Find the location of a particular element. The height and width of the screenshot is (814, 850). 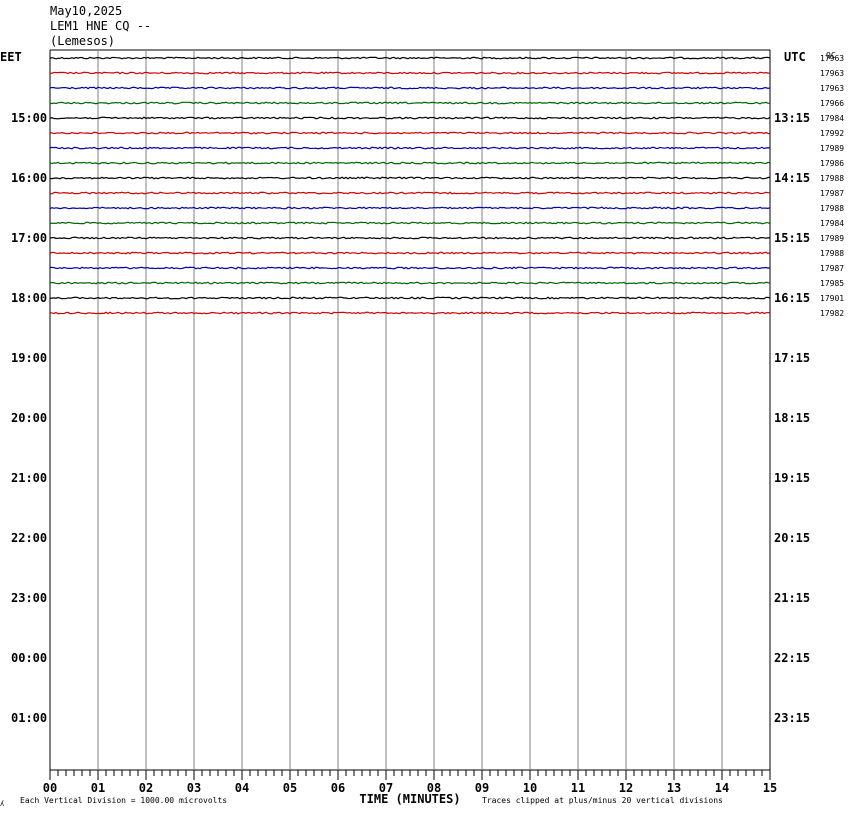

x-tick-label: 08 is located at coordinates (434, 788).